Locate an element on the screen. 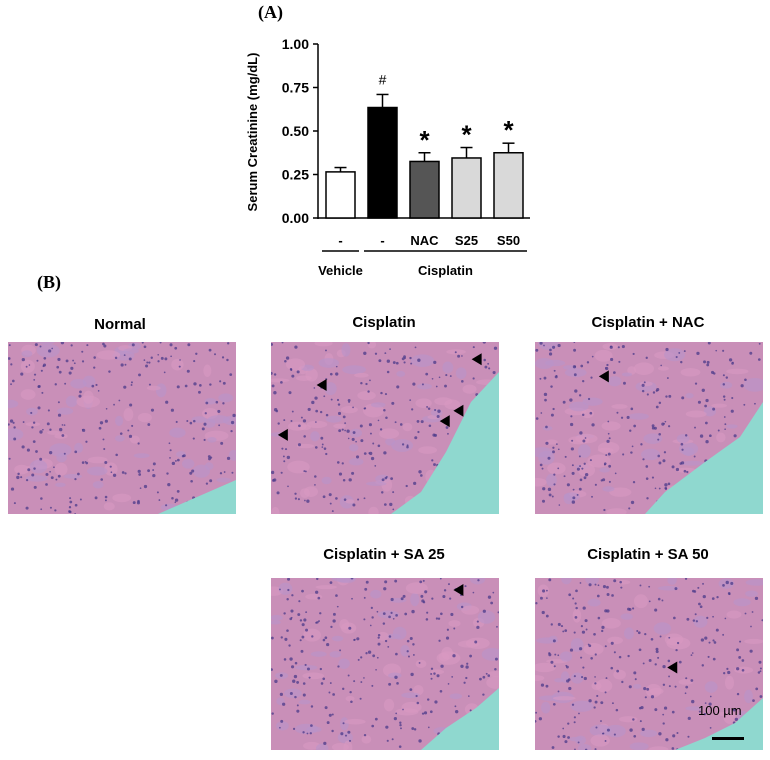 This screenshot has width=770, height=760. category-label: - is located at coordinates (382, 240).